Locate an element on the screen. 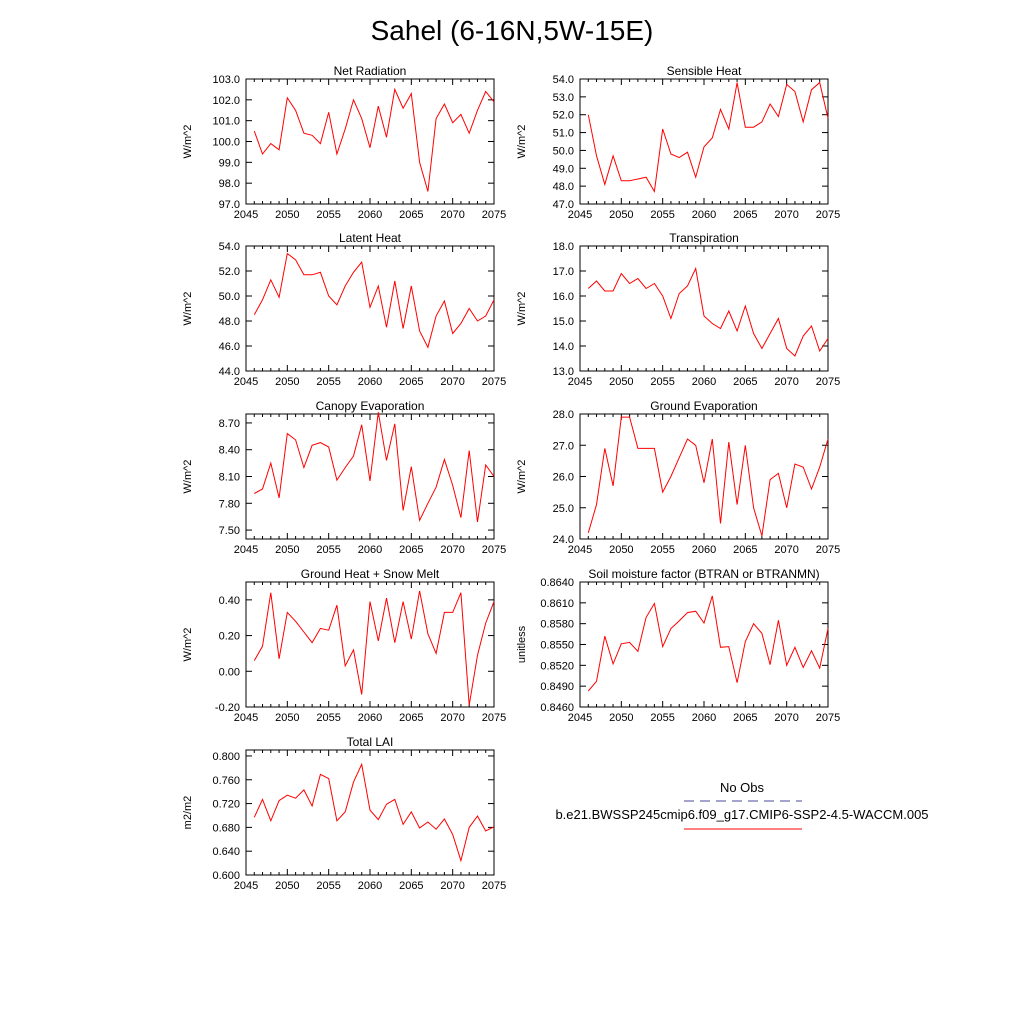 This screenshot has height=1024, width=1024. total-lai-xtick-label: 2045 is located at coordinates (246, 886).